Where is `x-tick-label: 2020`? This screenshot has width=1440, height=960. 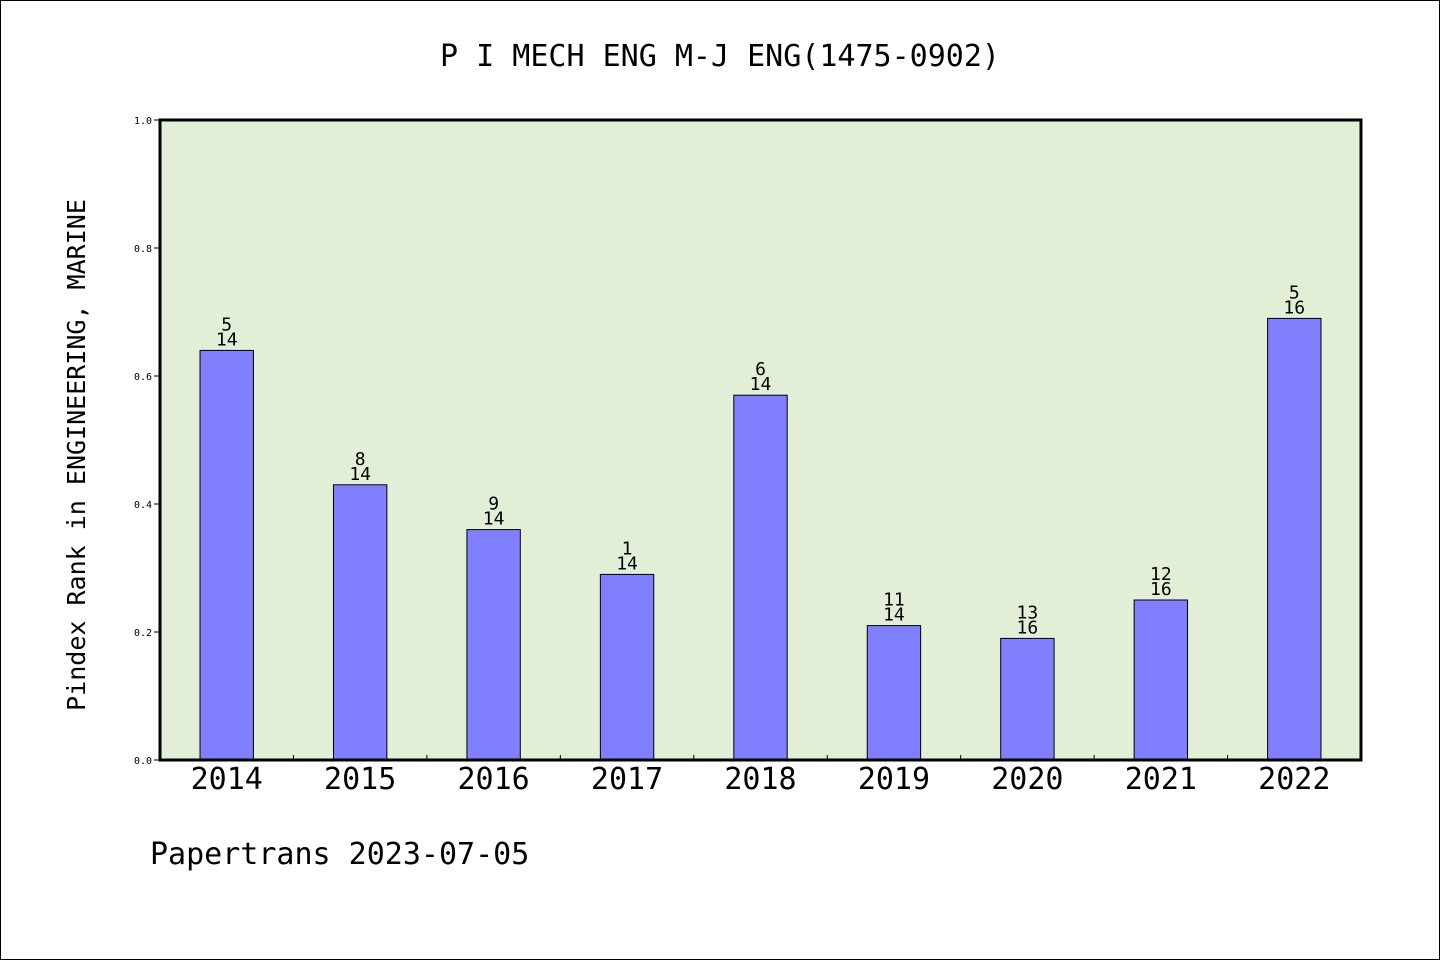
x-tick-label: 2020 is located at coordinates (1027, 779).